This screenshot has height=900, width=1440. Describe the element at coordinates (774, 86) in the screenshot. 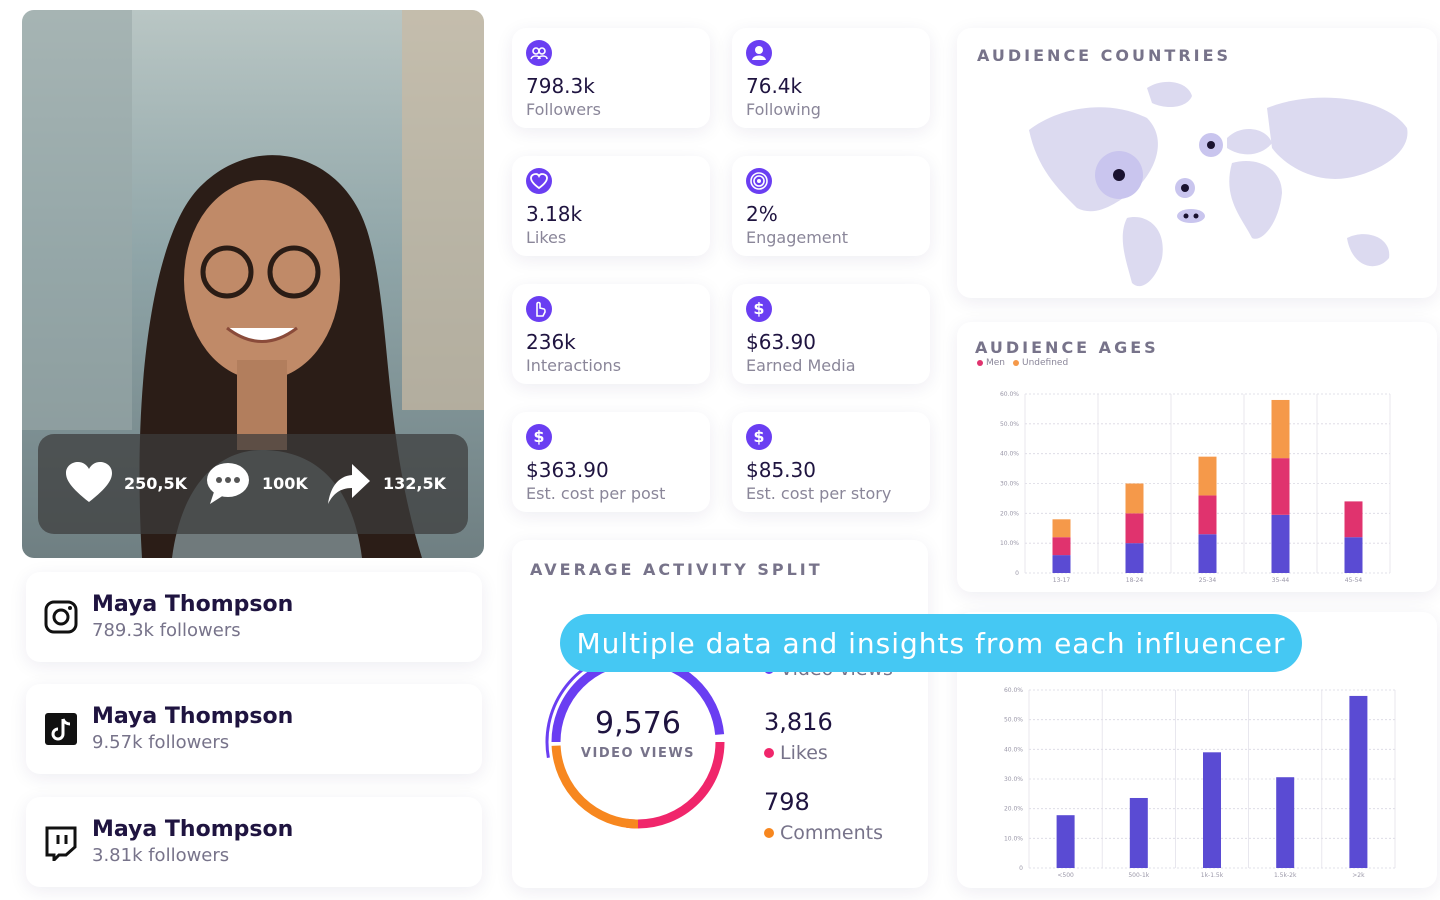

I see `metric-value: 76.4k` at that location.